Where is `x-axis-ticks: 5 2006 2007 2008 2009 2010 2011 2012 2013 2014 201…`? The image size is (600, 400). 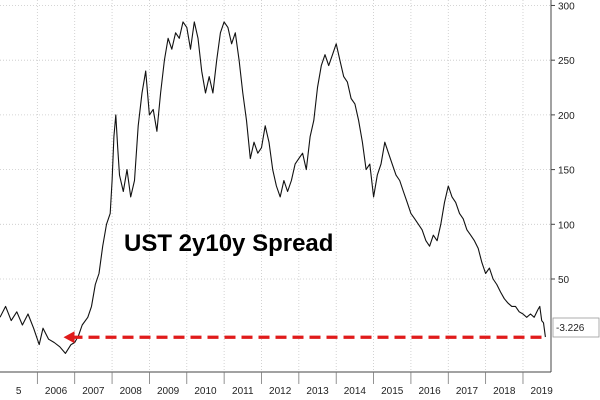 x-axis-ticks: 5 2006 2007 2008 2009 2010 2011 2012 2013 2014 201… is located at coordinates (284, 384).